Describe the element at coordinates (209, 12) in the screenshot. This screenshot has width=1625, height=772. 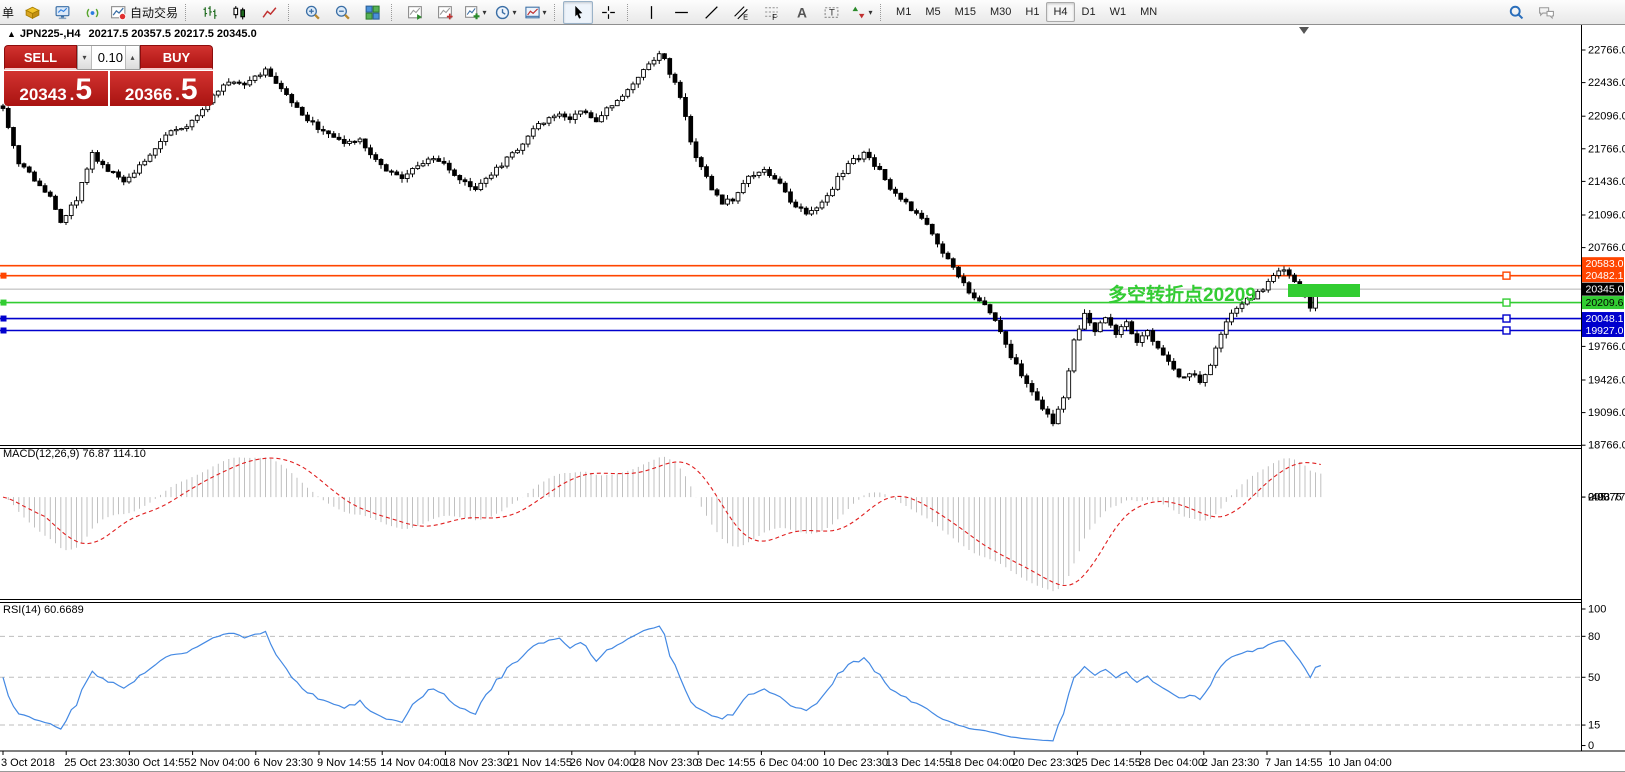
I see `bar-chart-button` at that location.